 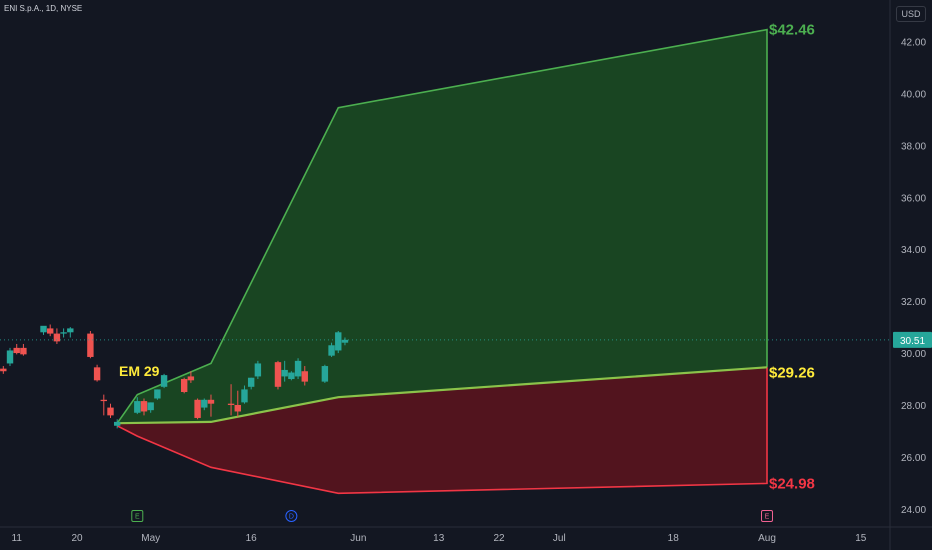 What do you see at coordinates (767, 538) in the screenshot?
I see `x-tick-label: Aug` at bounding box center [767, 538].